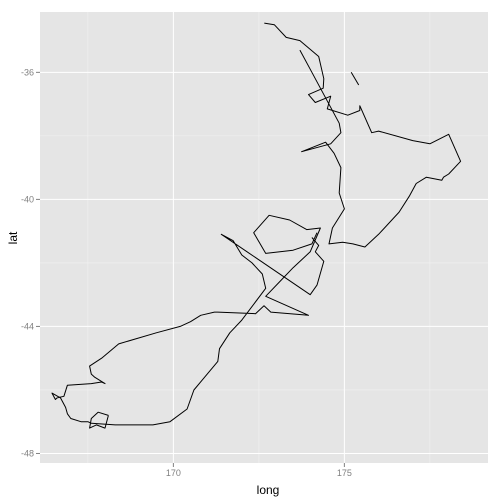 This screenshot has height=504, width=504. Describe the element at coordinates (13, 237) in the screenshot. I see `y-axis-title: lat` at that location.